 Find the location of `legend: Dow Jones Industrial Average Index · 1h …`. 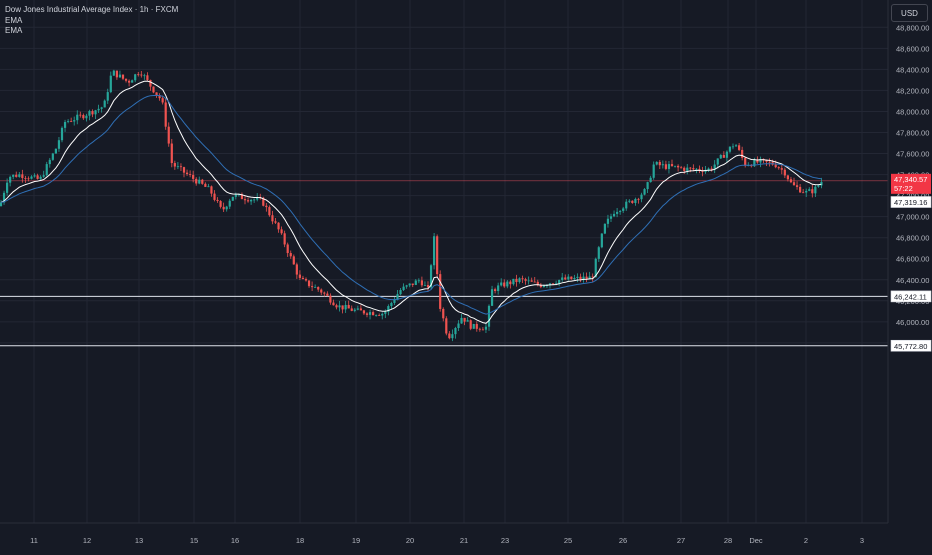

legend: Dow Jones Industrial Average Index · 1h … is located at coordinates (91, 21).